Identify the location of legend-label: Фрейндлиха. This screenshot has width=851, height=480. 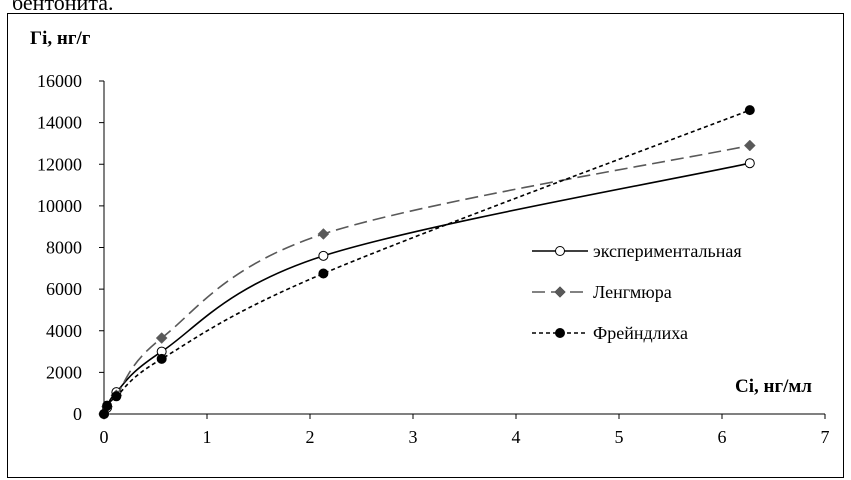
(640, 333).